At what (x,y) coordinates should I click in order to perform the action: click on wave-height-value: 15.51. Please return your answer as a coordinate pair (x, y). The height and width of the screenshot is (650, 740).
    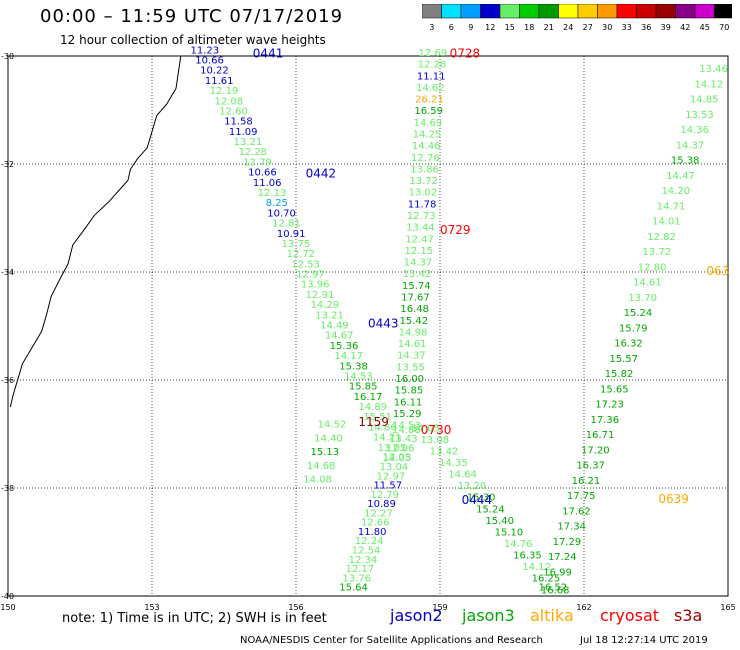
    Looking at the image, I should click on (377, 417).